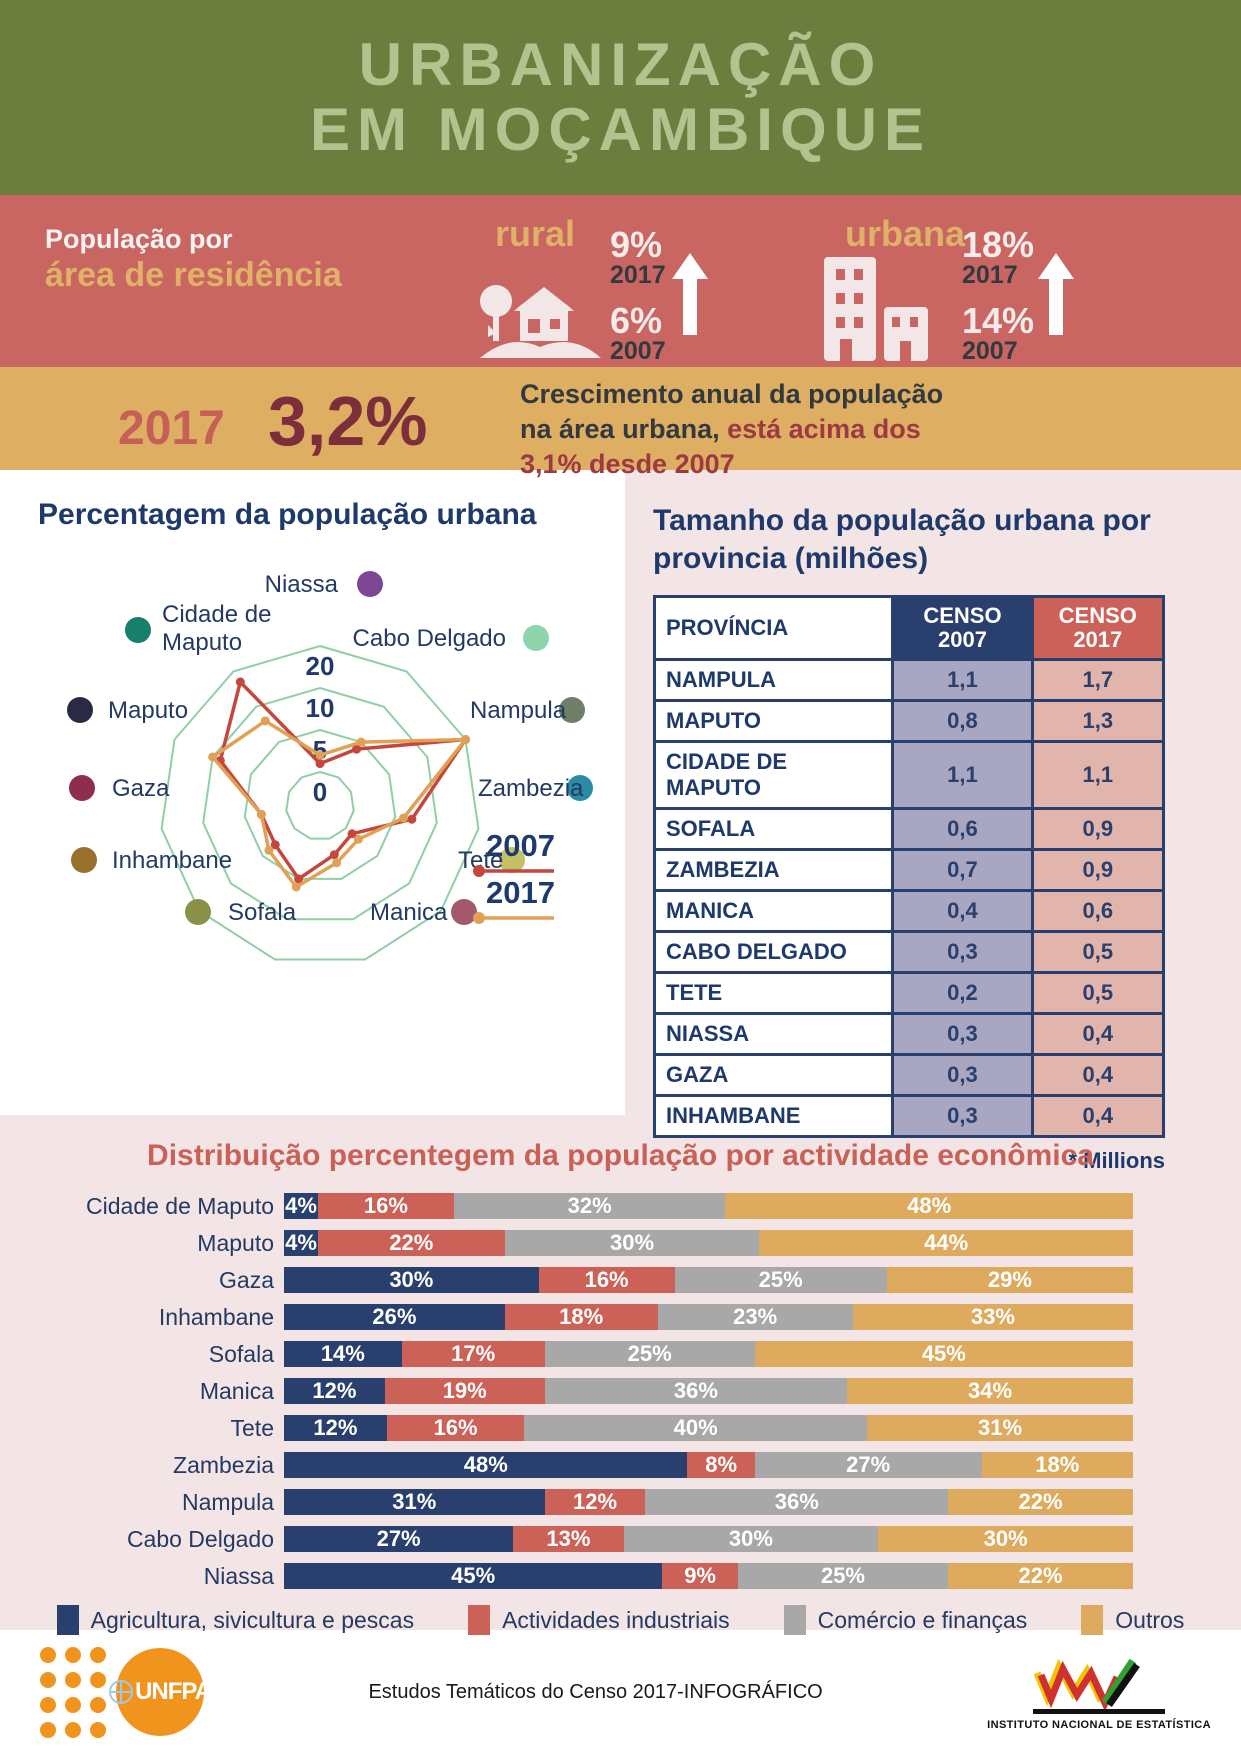 The height and width of the screenshot is (1754, 1241). I want to click on table-title-line1: Tamanho da população urbana por, so click(902, 520).